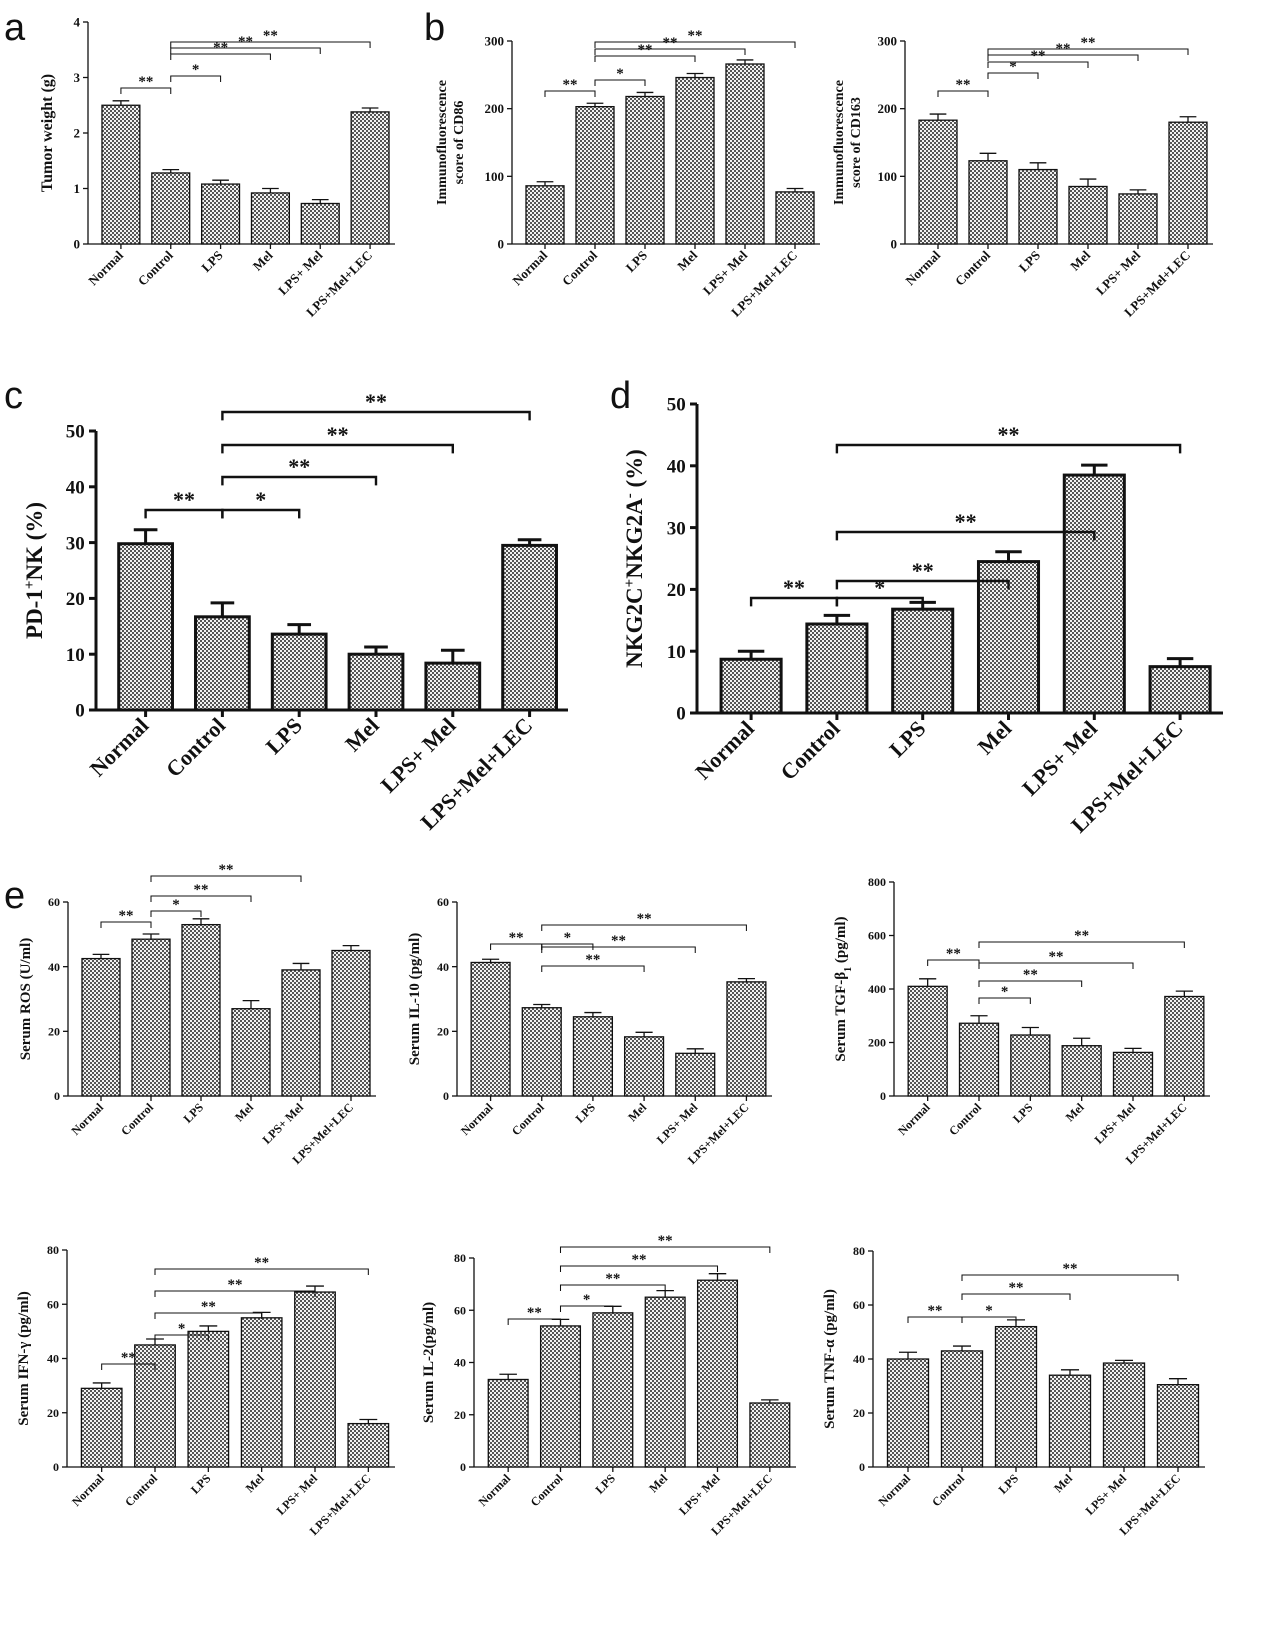  I want to click on y-axis-label-part: PD-1, so click(34, 614).